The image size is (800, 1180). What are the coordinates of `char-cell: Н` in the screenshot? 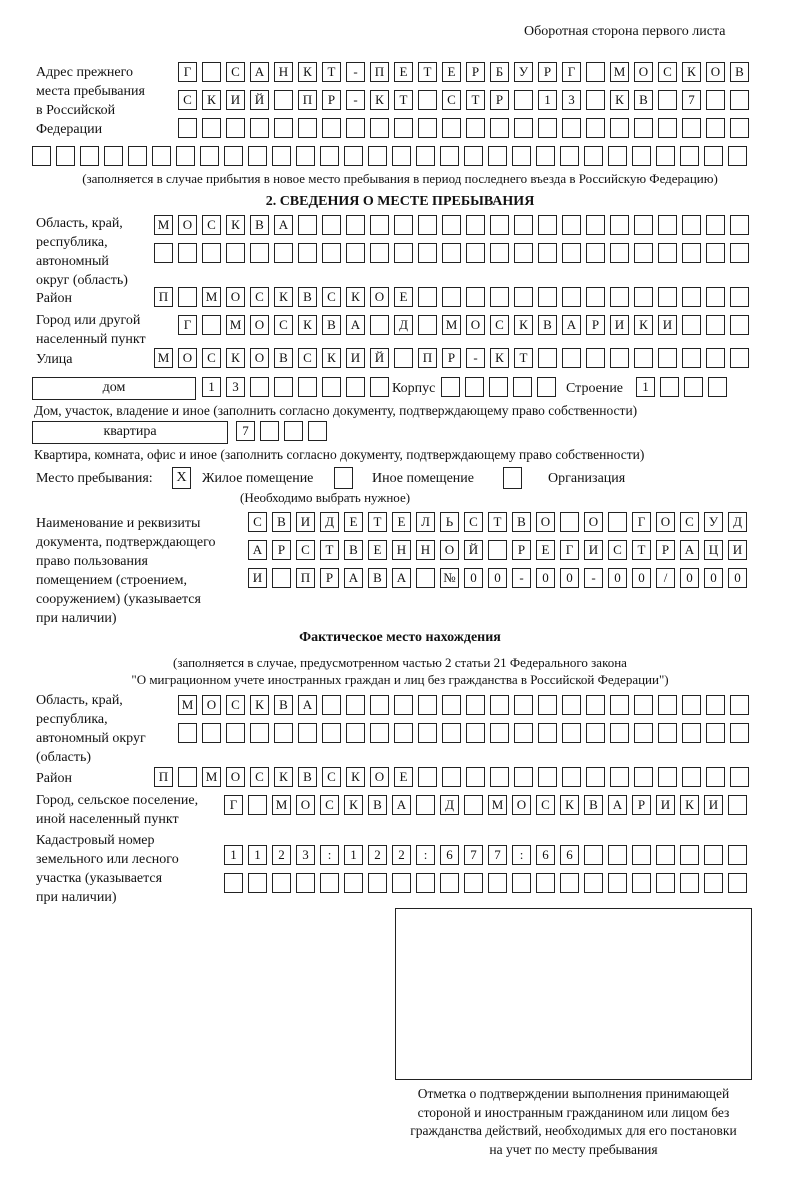 It's located at (425, 550).